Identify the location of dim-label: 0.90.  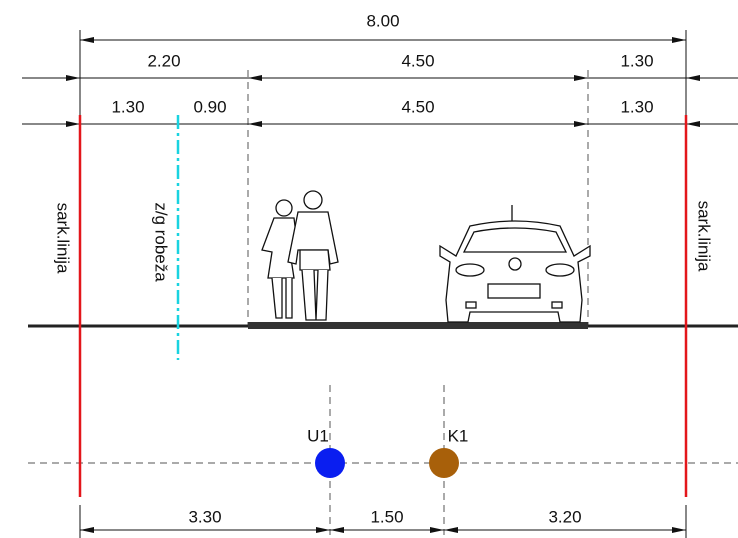
(209, 106).